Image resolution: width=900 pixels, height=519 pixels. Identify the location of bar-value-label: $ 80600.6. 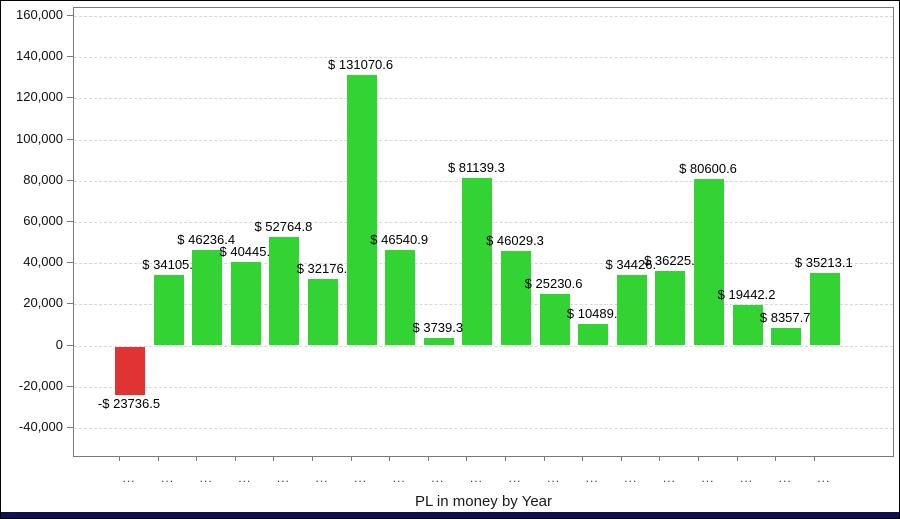
(708, 169).